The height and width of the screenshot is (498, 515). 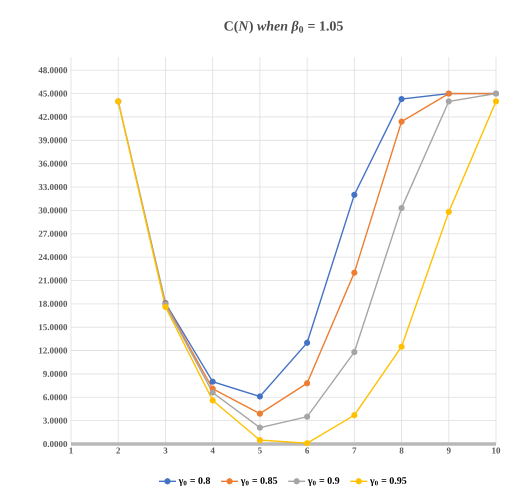 I want to click on y-tick-label: 48.0000, so click(x=53, y=70).